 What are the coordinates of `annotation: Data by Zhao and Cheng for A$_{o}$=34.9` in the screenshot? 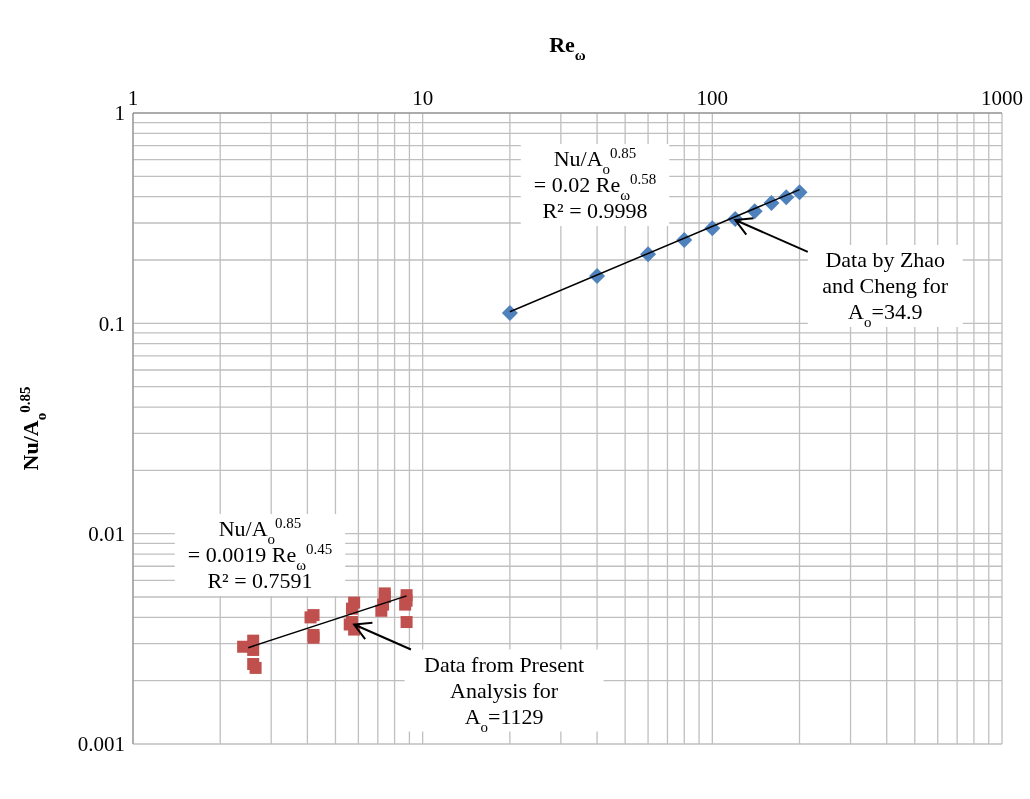 It's located at (885, 289).